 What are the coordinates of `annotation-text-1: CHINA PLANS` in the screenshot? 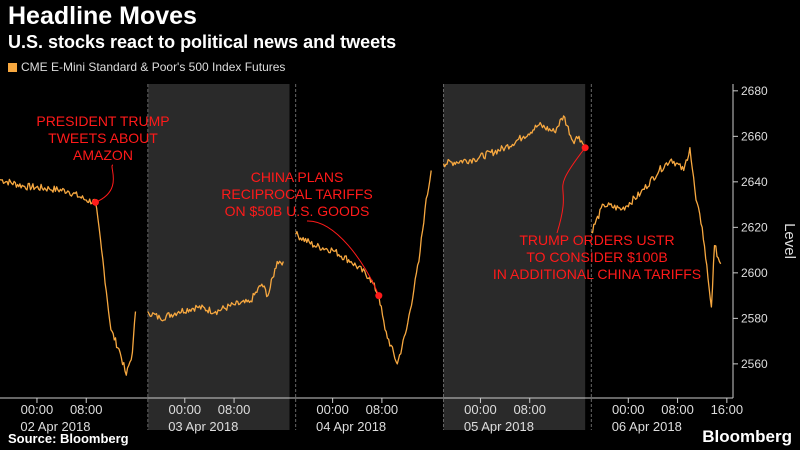 It's located at (297, 177).